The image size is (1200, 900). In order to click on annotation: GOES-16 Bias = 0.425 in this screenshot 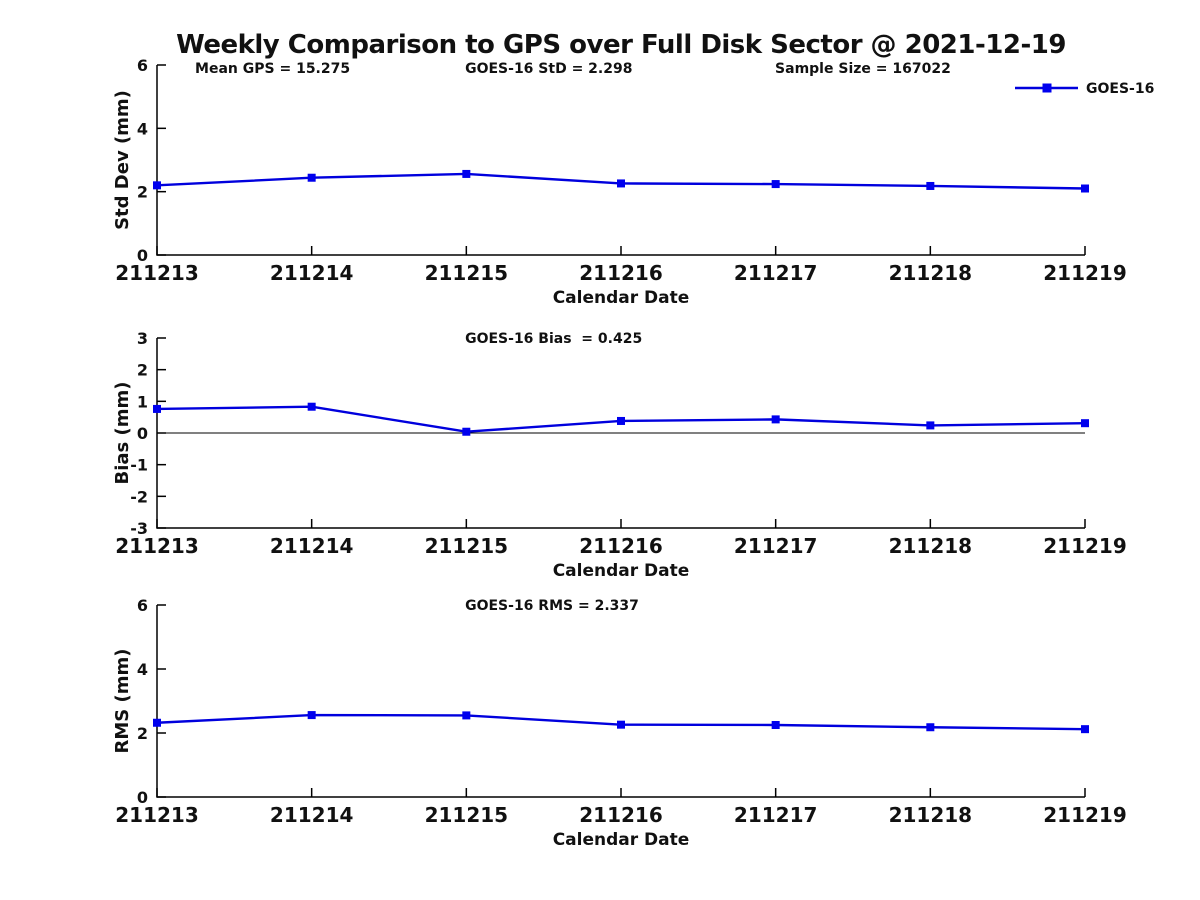, I will do `click(553, 339)`.